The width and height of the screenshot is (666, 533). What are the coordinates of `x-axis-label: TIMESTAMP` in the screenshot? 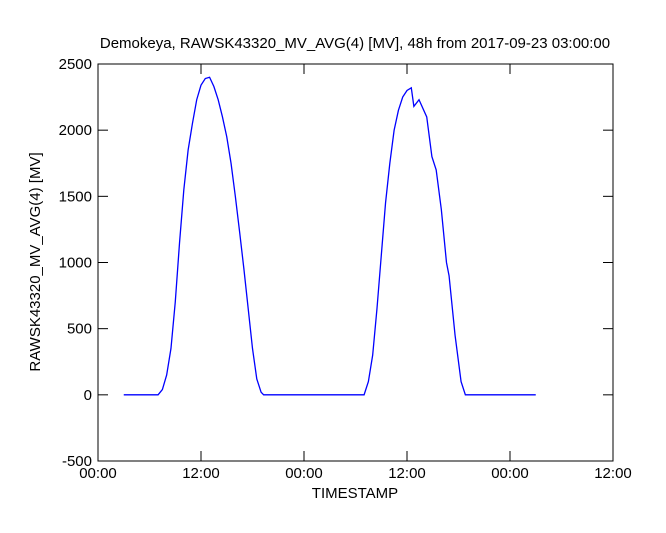 It's located at (355, 493).